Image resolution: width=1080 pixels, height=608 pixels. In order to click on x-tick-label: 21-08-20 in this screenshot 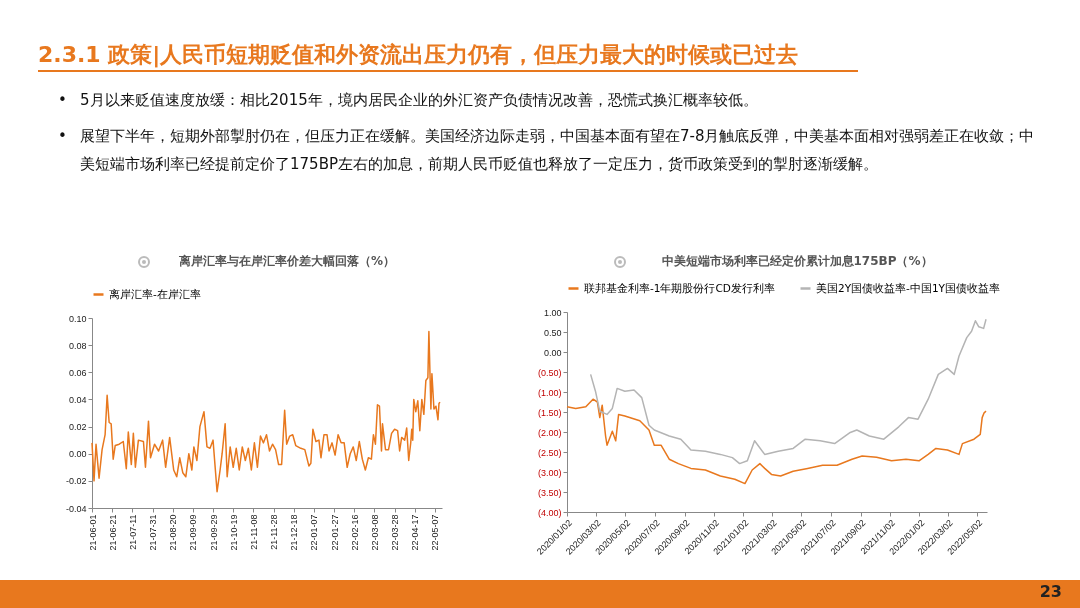, I will do `click(173, 532)`.